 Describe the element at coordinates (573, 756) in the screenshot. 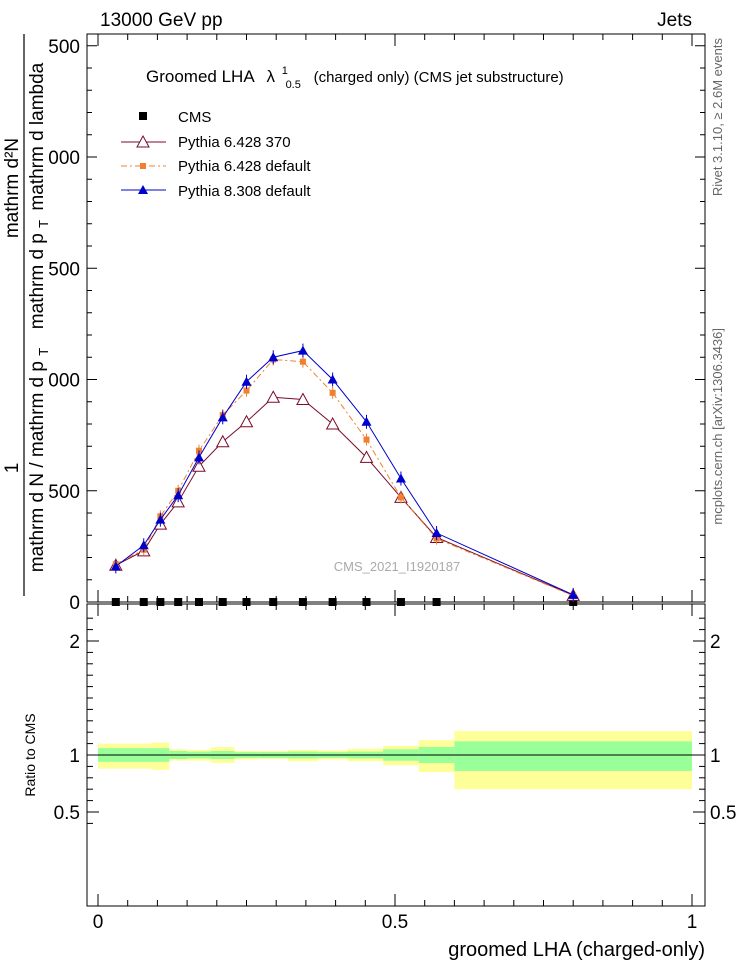

I see `ratio-inner-band-bin` at that location.